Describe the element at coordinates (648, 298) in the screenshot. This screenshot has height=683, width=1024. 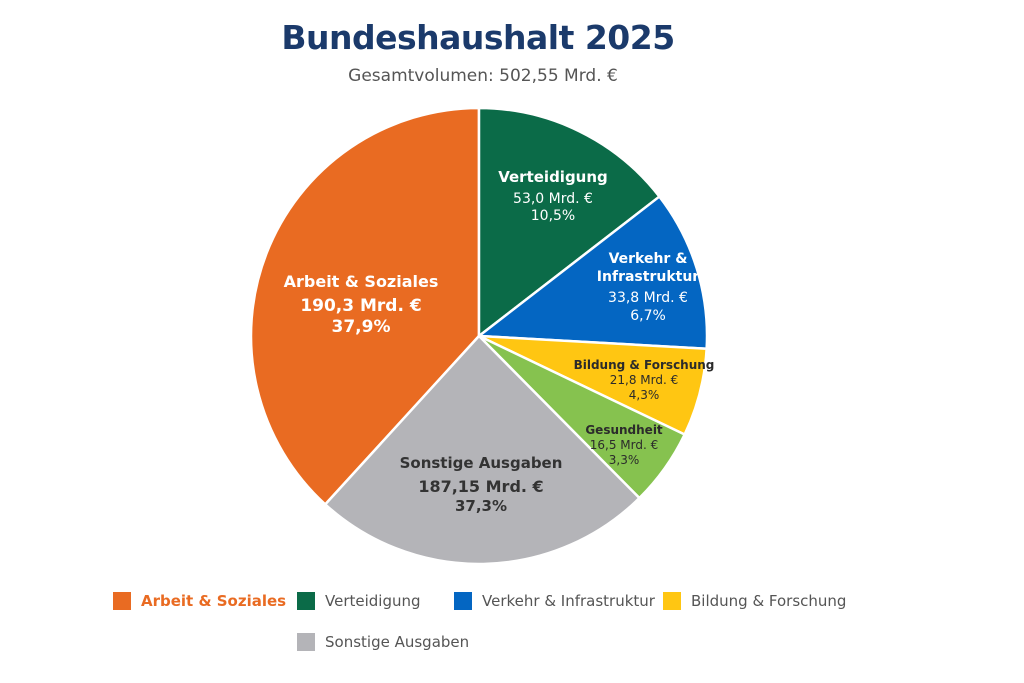
I see `slice-value: 33,8 Mrd. €` at that location.